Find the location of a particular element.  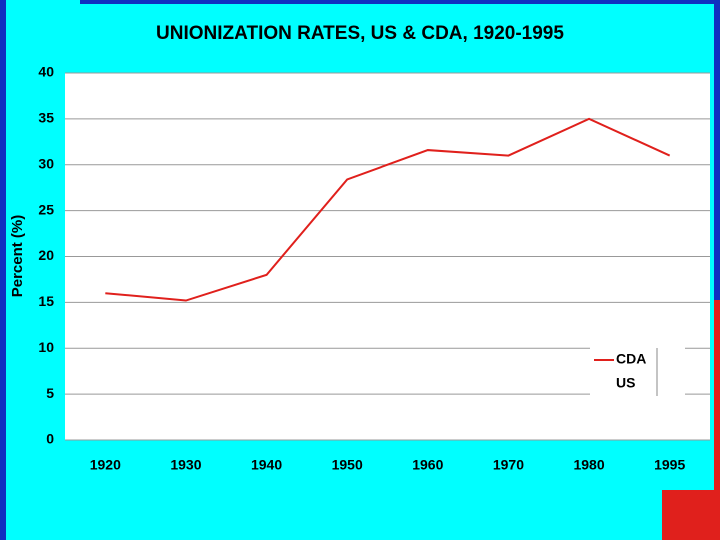

y-tick-label: 5 is located at coordinates (50, 393).